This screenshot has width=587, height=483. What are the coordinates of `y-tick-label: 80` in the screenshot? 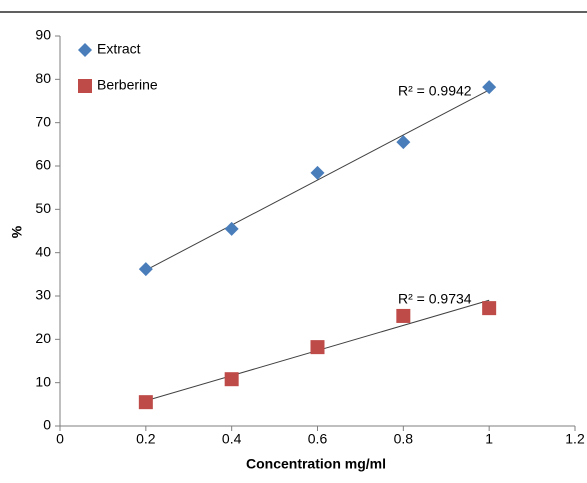 It's located at (43, 78).